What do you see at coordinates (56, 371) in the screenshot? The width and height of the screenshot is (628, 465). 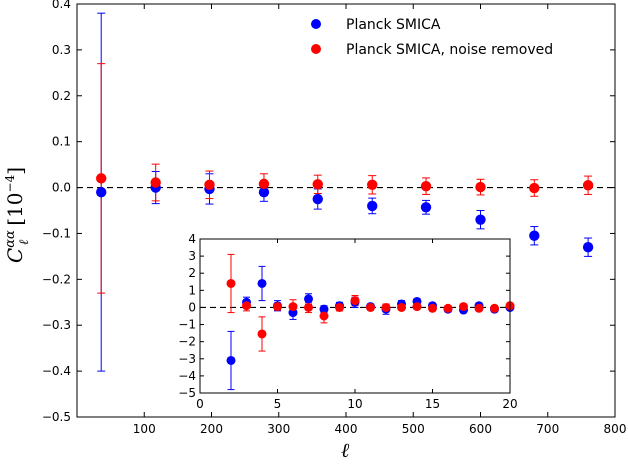 I see `main-y-tick-label: −0.4` at bounding box center [56, 371].